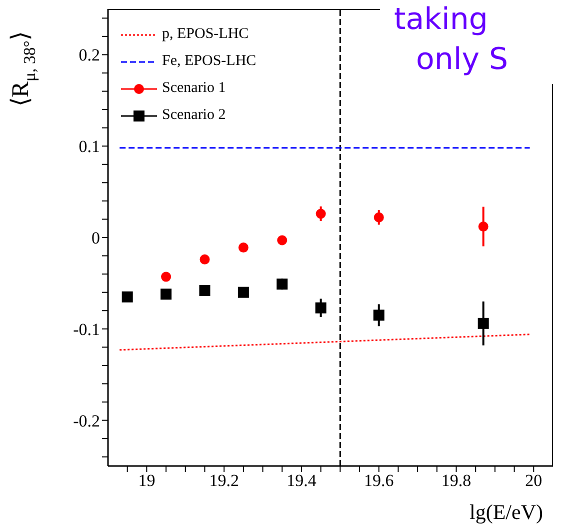 The width and height of the screenshot is (564, 529). I want to click on x-tick-label: 20, so click(533, 480).